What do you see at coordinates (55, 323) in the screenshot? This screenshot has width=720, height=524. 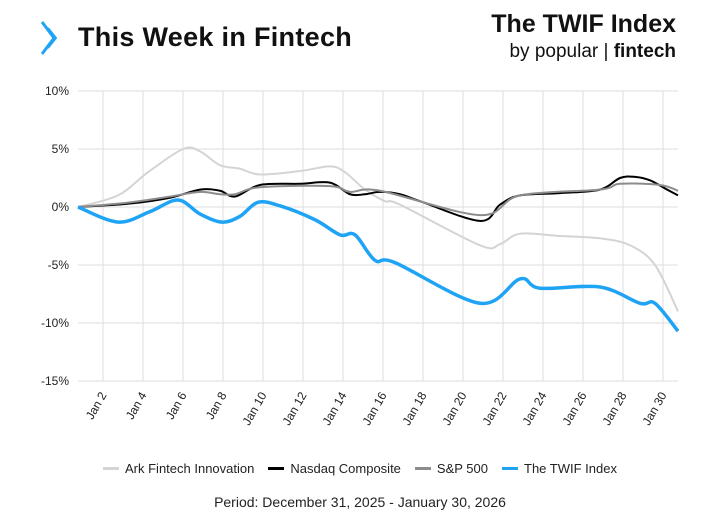 I see `y-tick-label: -10%` at bounding box center [55, 323].